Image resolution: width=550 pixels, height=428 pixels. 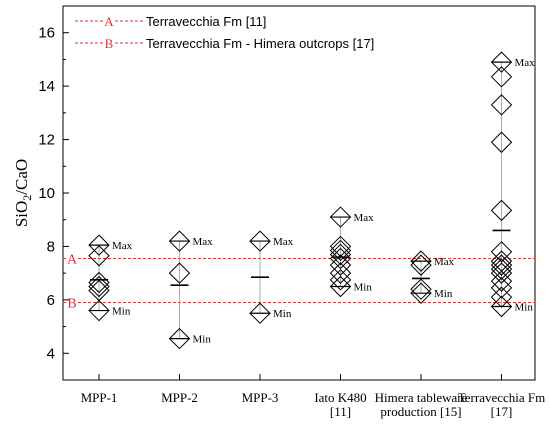 What do you see at coordinates (21, 214) in the screenshot?
I see `y-axis-label-main: SiO` at bounding box center [21, 214].